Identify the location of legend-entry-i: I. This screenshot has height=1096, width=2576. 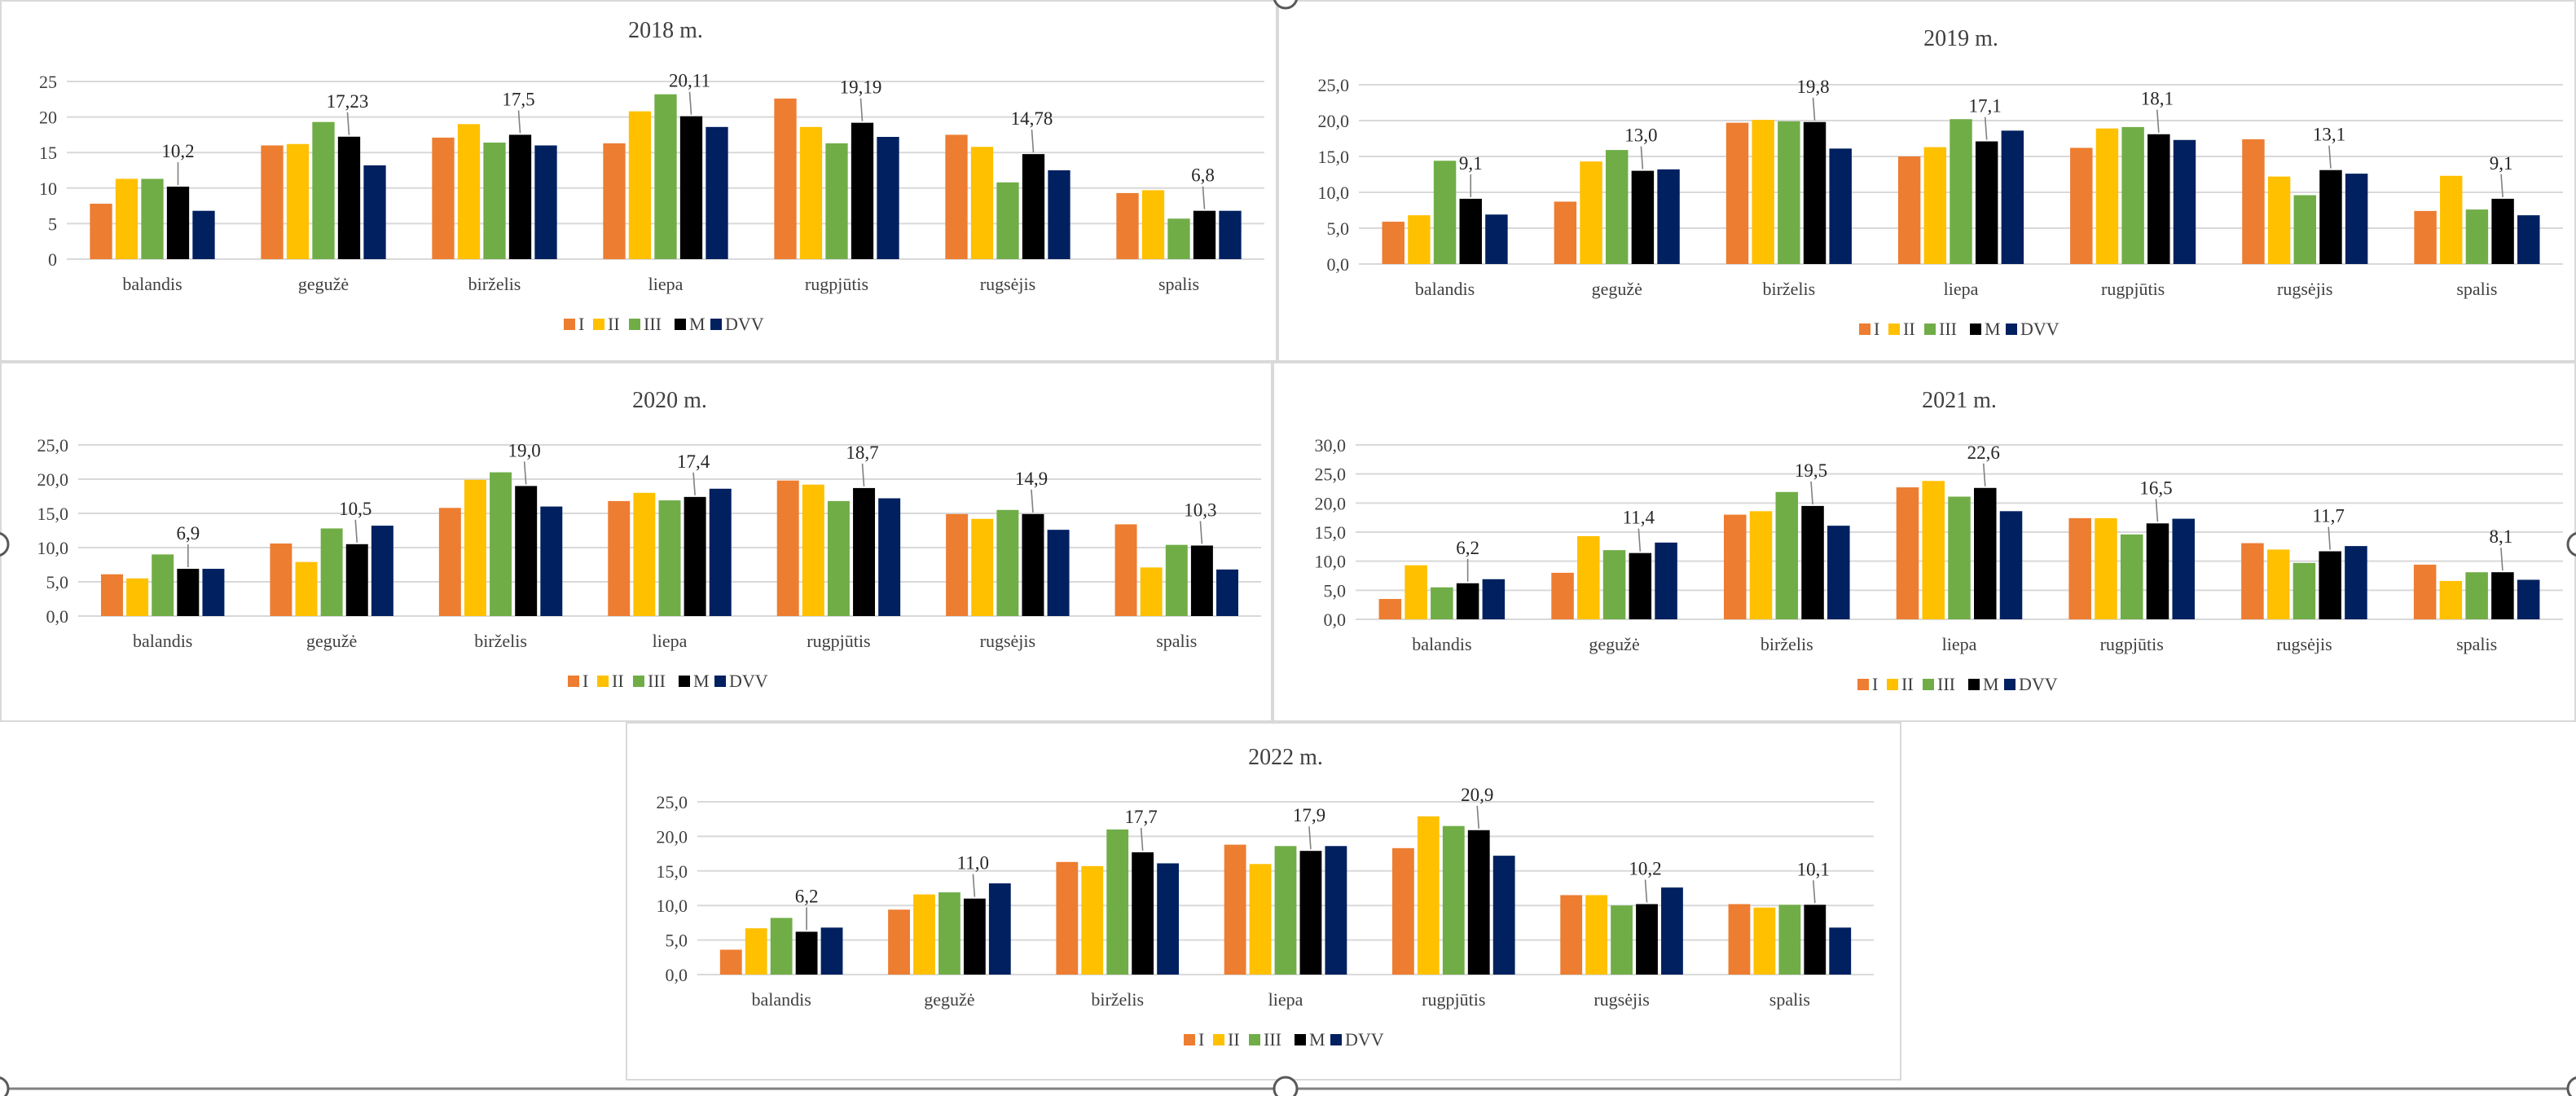
(1876, 329).